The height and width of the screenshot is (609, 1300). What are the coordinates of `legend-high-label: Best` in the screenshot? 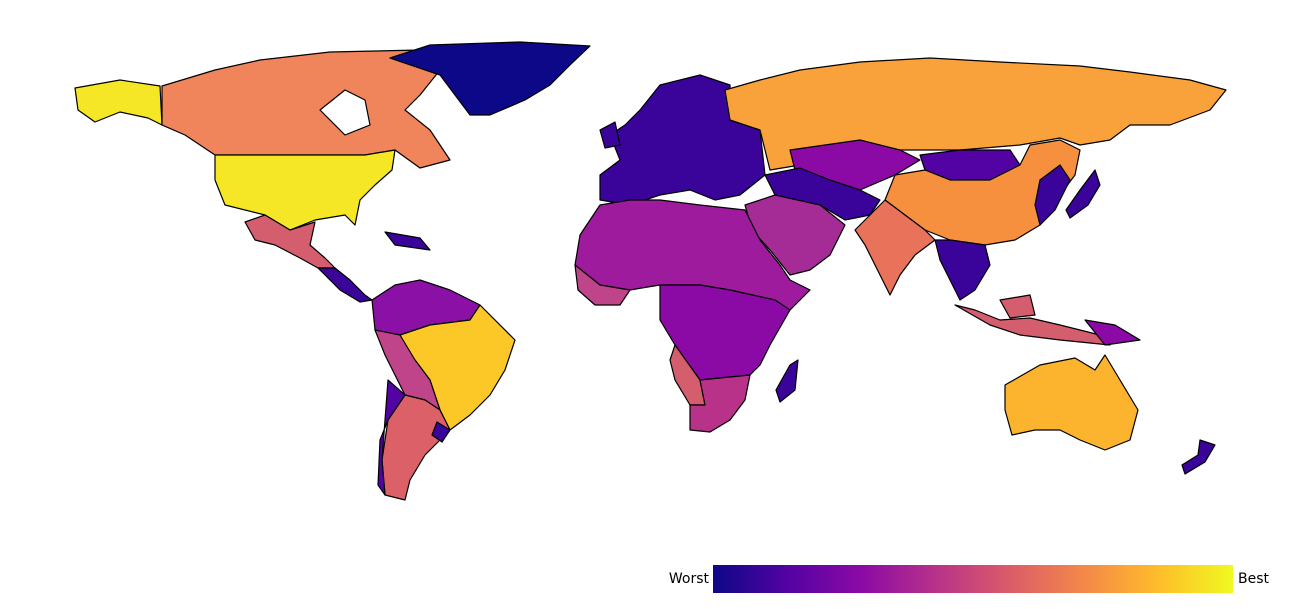 It's located at (1254, 579).